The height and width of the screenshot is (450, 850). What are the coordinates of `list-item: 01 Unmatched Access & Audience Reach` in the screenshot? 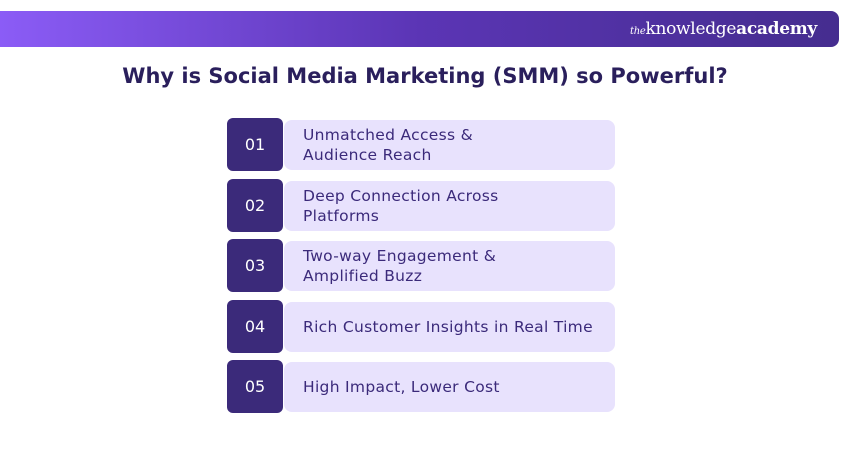 It's located at (421, 144).